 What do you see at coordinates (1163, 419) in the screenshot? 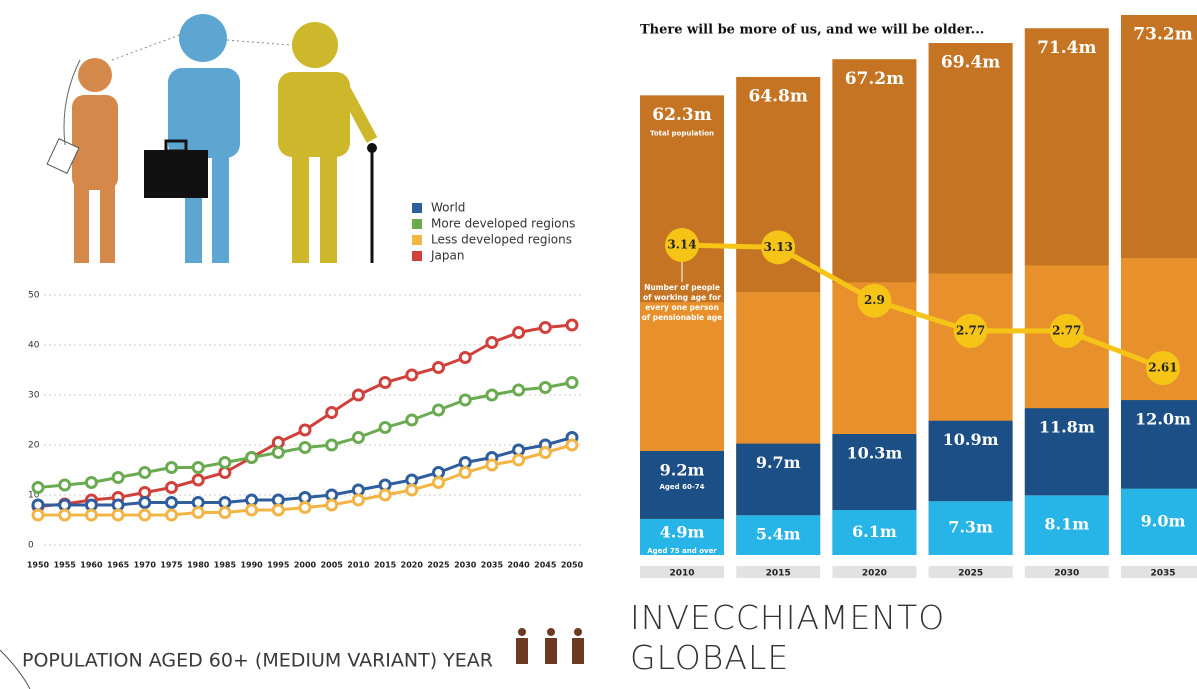
I see `value-label: 12.0m` at bounding box center [1163, 419].